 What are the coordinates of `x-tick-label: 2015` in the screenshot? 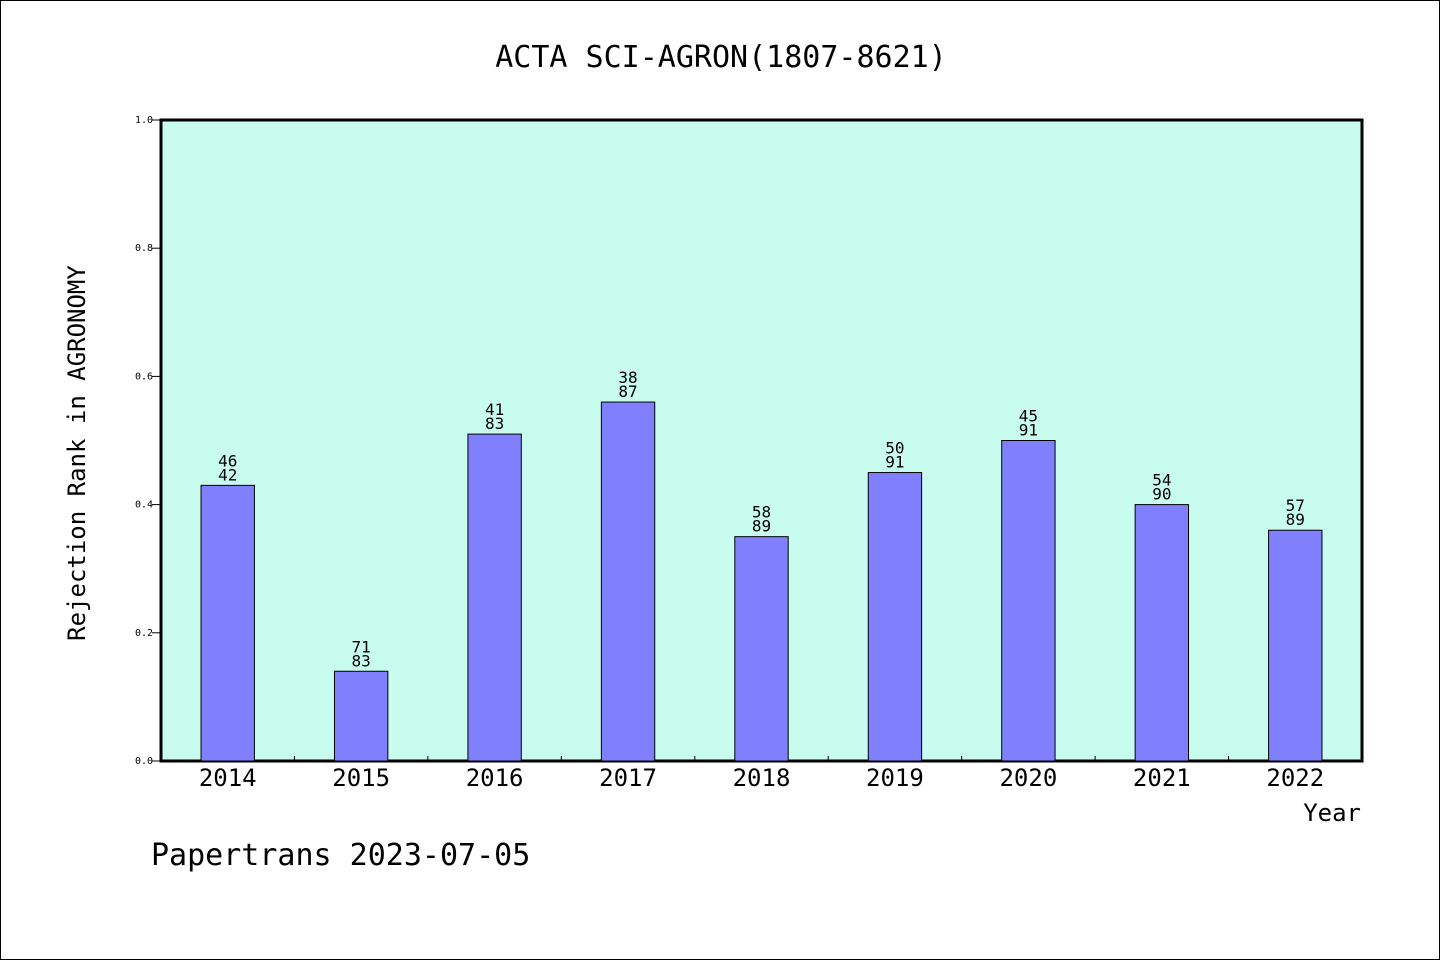 It's located at (361, 778).